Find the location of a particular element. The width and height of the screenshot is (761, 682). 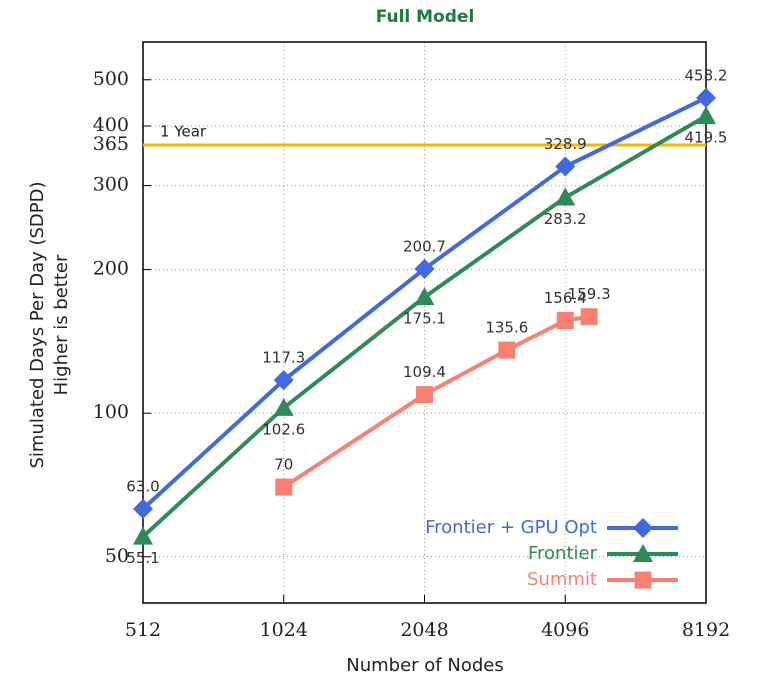

value-label: 135.6 is located at coordinates (506, 328).